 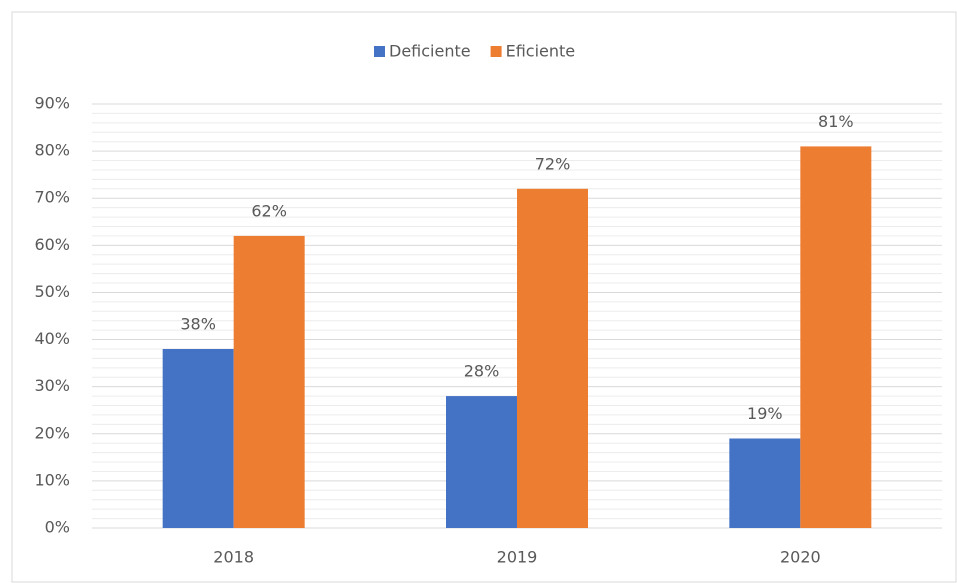 What do you see at coordinates (541, 51) in the screenshot?
I see `legend-label: Eficiente` at bounding box center [541, 51].